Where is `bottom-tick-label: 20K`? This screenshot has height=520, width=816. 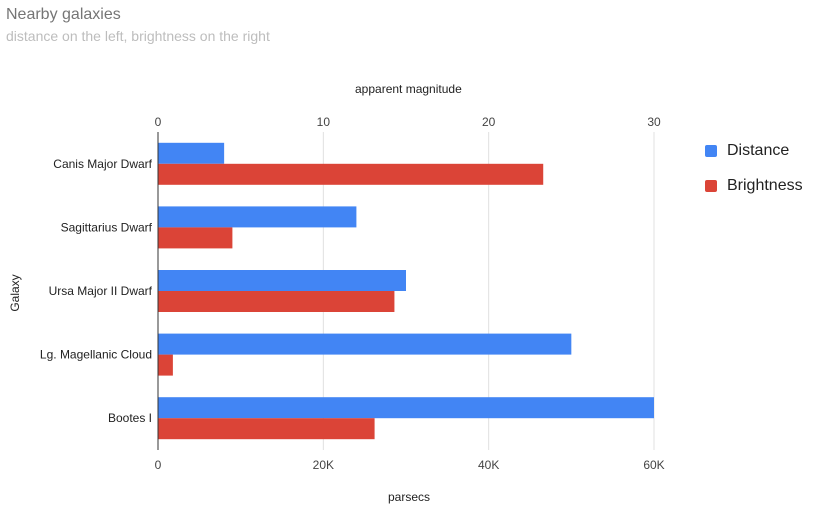
bottom-tick-label: 20K is located at coordinates (323, 465).